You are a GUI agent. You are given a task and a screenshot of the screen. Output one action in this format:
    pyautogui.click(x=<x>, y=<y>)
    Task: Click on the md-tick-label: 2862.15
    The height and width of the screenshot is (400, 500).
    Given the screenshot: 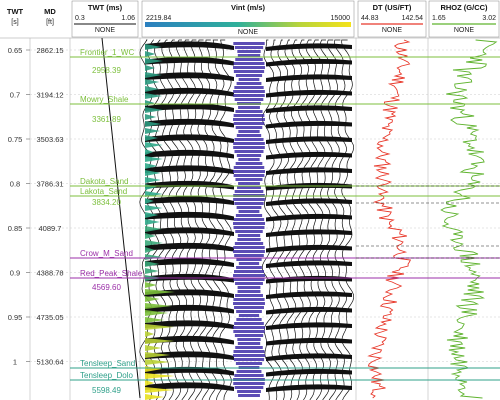 What is the action you would take?
    pyautogui.click(x=49, y=50)
    